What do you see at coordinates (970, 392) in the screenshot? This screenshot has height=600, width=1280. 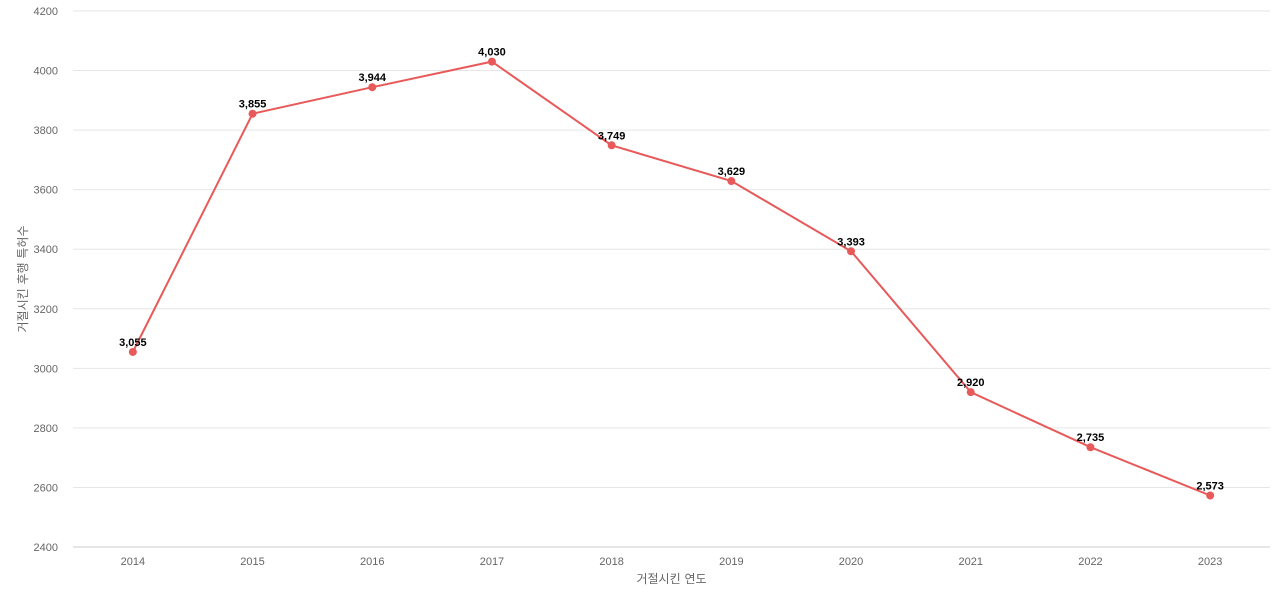 I see `data-point-2021` at bounding box center [970, 392].